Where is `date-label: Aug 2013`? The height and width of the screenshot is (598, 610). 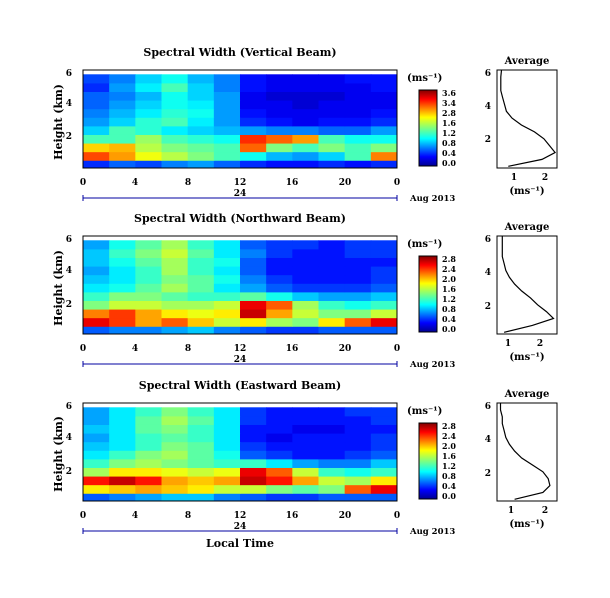
date-label: Aug 2013 is located at coordinates (432, 199).